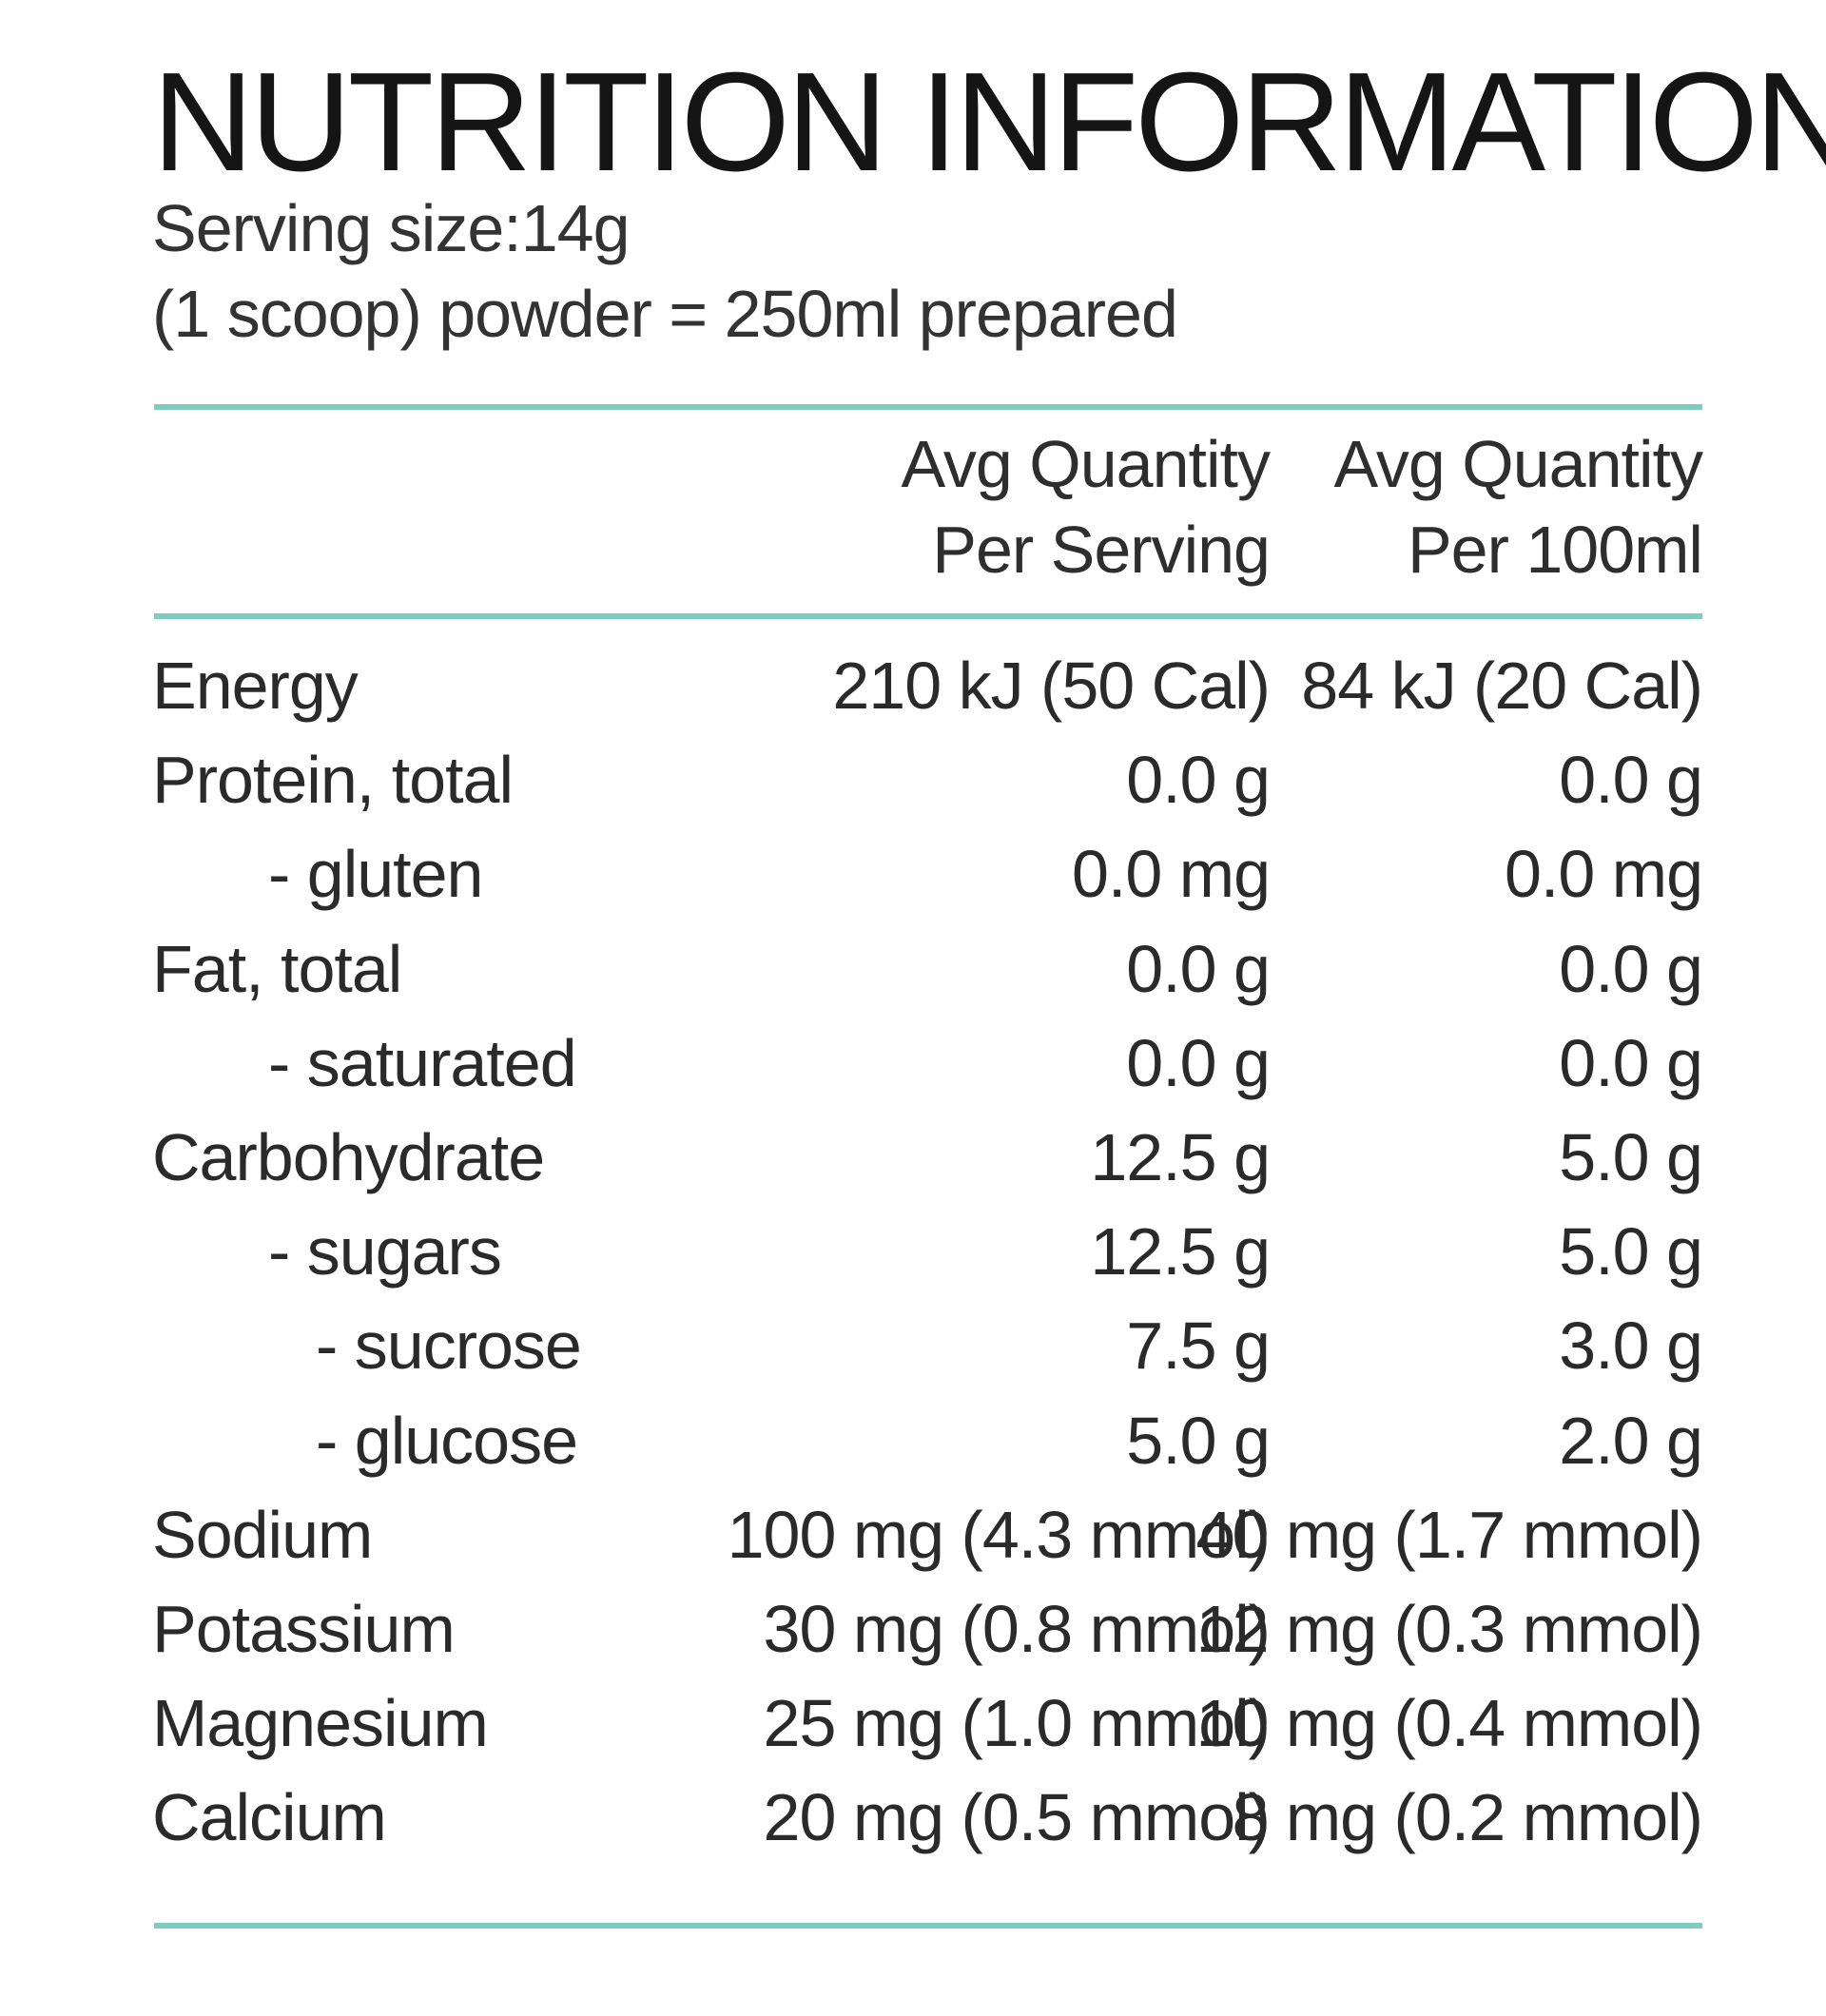  Describe the element at coordinates (927, 1441) in the screenshot. I see `table-row: - glucose 5.0 g 2.0 g` at that location.